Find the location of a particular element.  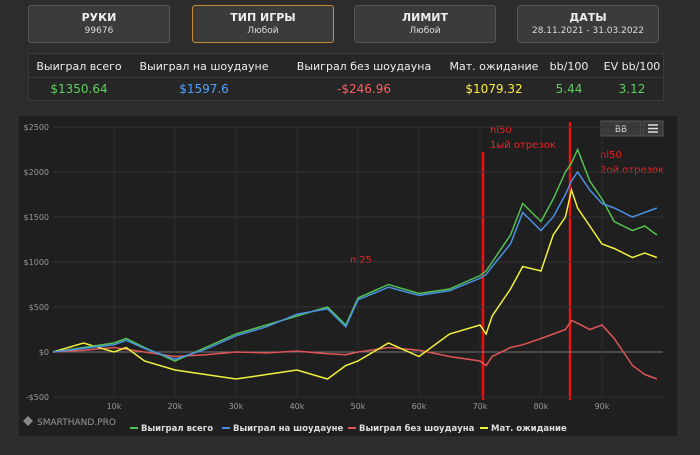

button-value: 28.11.2021 - 31.03.2022 is located at coordinates (588, 31).